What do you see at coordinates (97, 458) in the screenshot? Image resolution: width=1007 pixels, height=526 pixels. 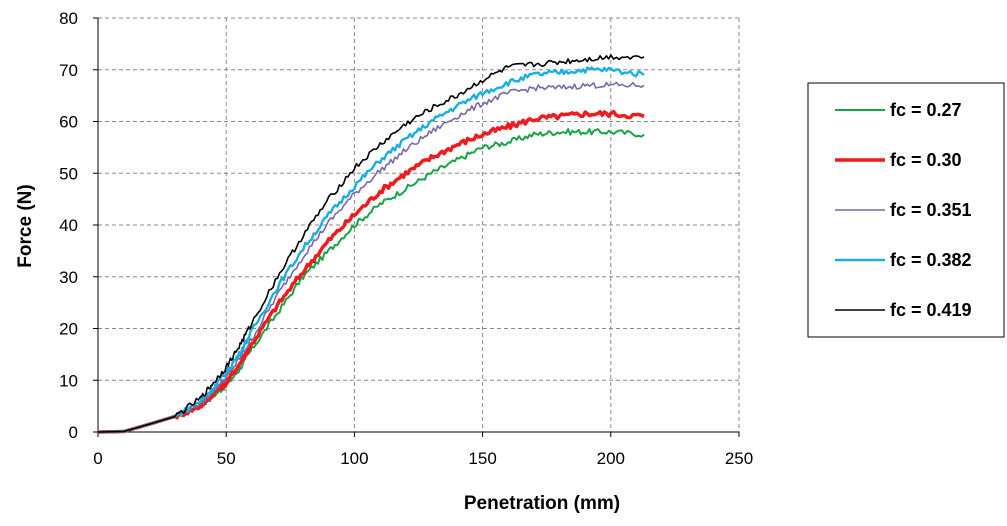 I see `x-tick-label: 0` at bounding box center [97, 458].